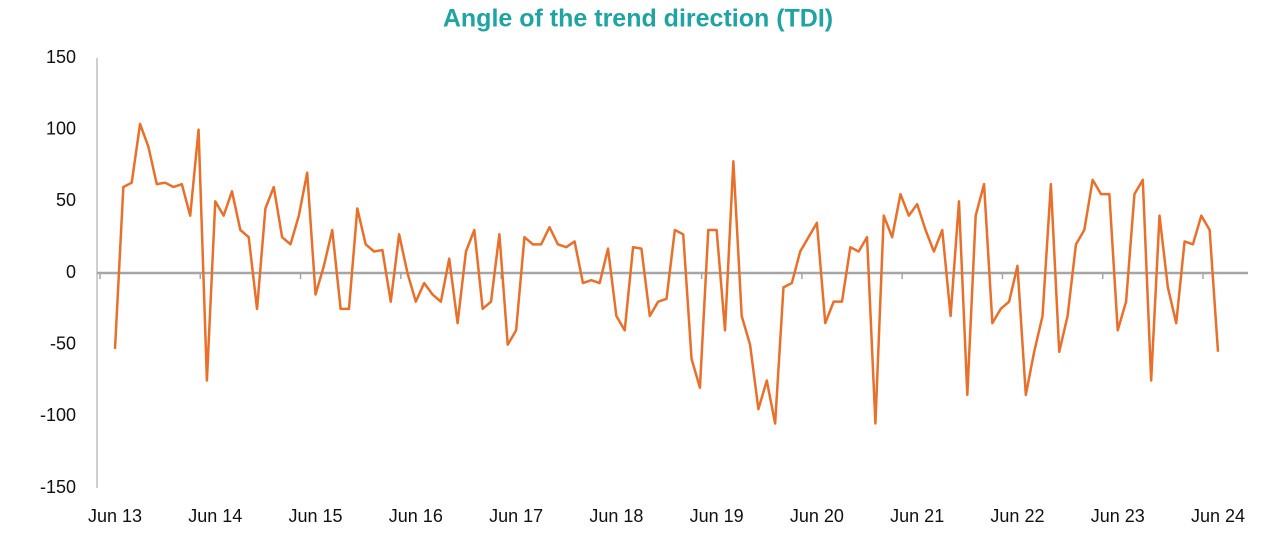  Describe the element at coordinates (58, 415) in the screenshot. I see `y-tick-label: -100` at that location.